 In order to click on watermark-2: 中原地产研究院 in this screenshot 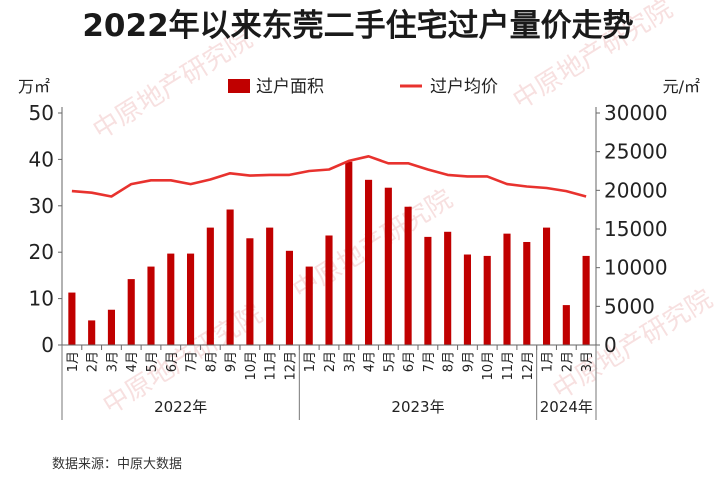, I will do `click(373, 245)`.